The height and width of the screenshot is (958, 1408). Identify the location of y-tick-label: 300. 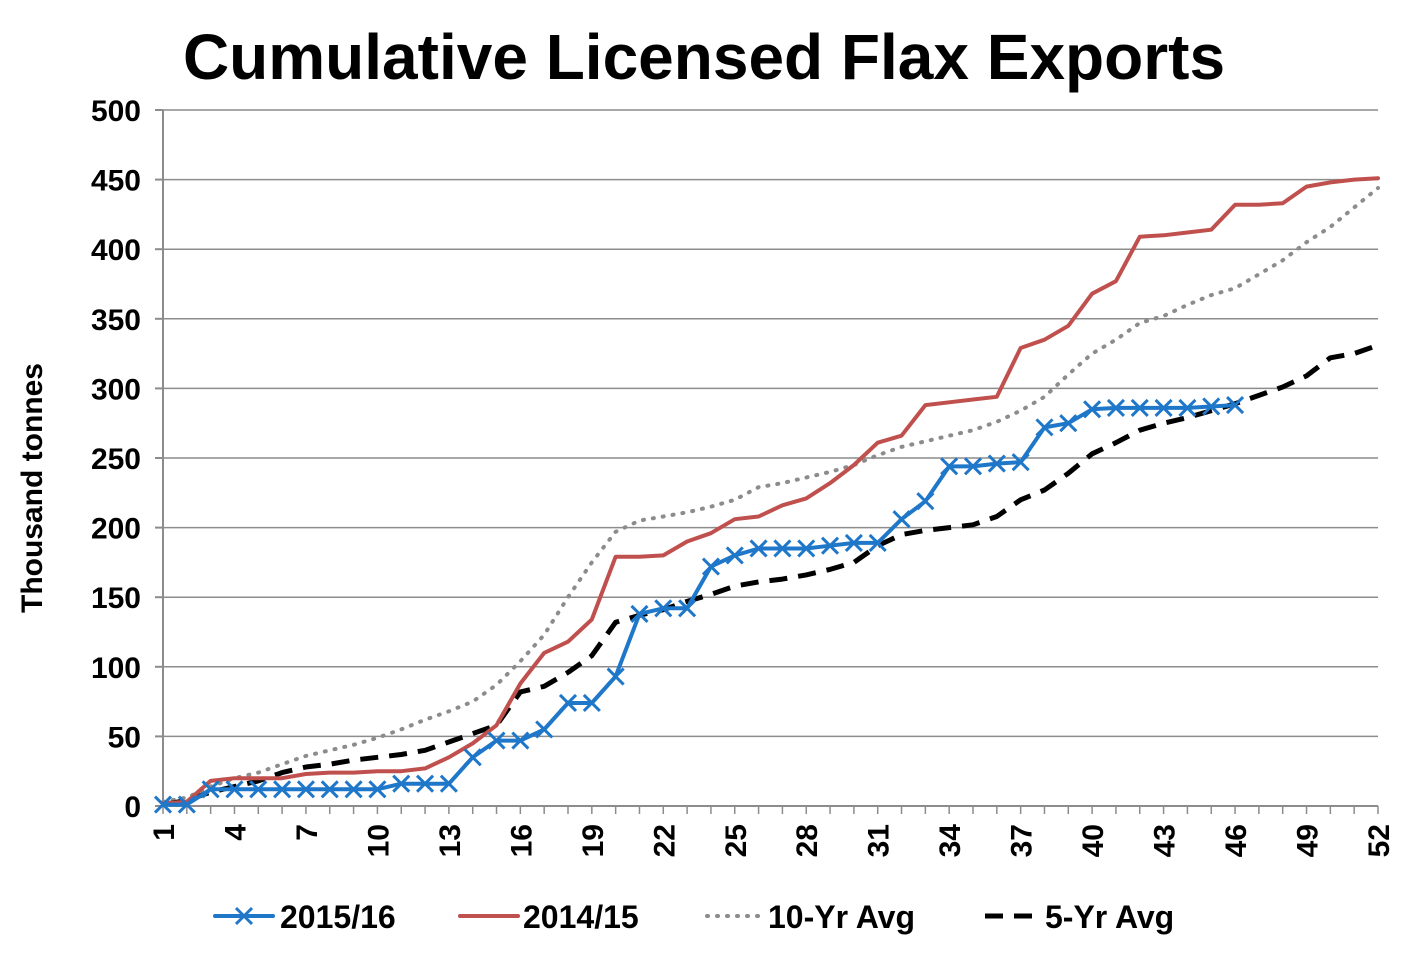
(116, 389).